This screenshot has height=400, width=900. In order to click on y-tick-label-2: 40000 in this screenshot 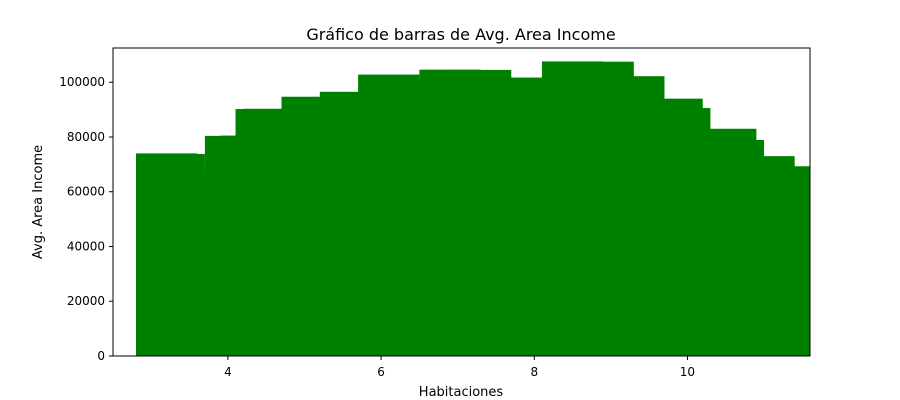, I will do `click(86, 246)`.